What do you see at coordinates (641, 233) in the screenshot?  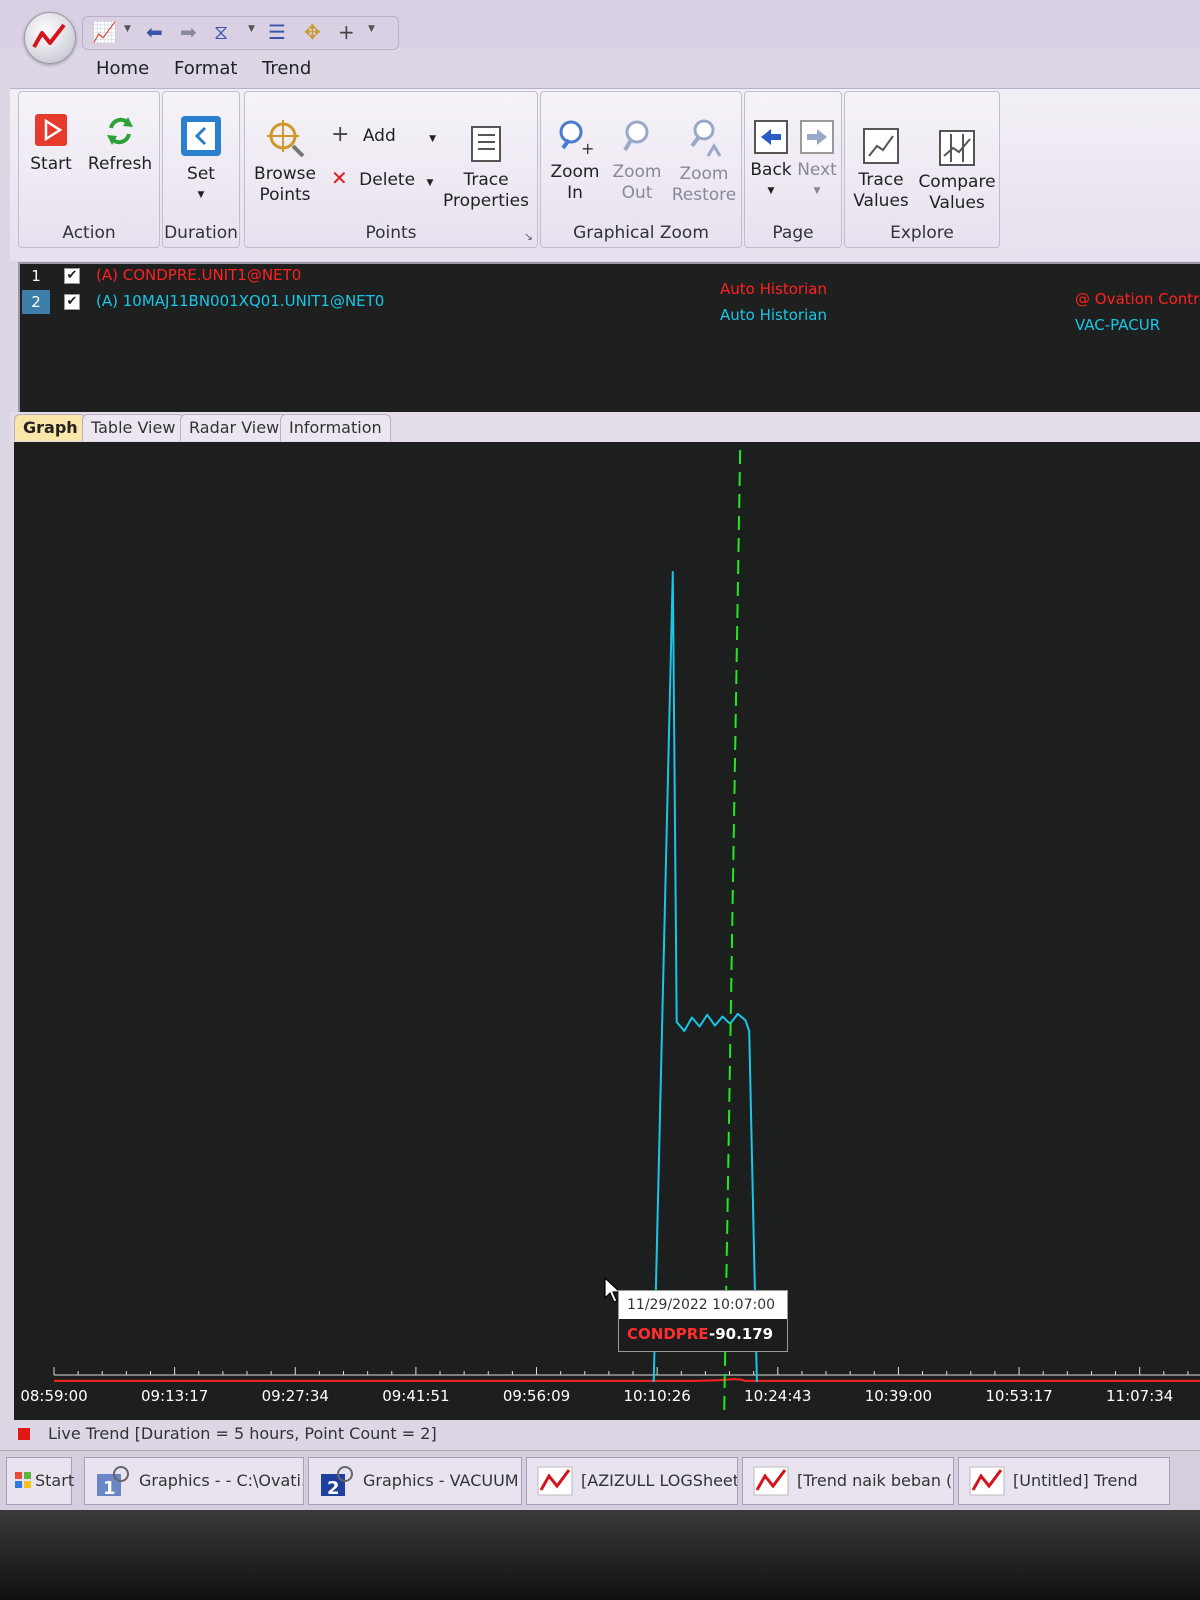 I see `graphical-zoom-label: Graphical Zoom` at bounding box center [641, 233].